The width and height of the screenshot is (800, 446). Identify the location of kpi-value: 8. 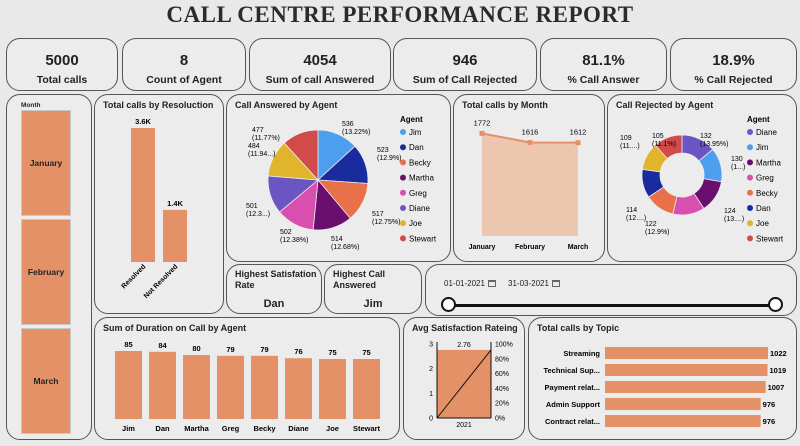
(184, 60).